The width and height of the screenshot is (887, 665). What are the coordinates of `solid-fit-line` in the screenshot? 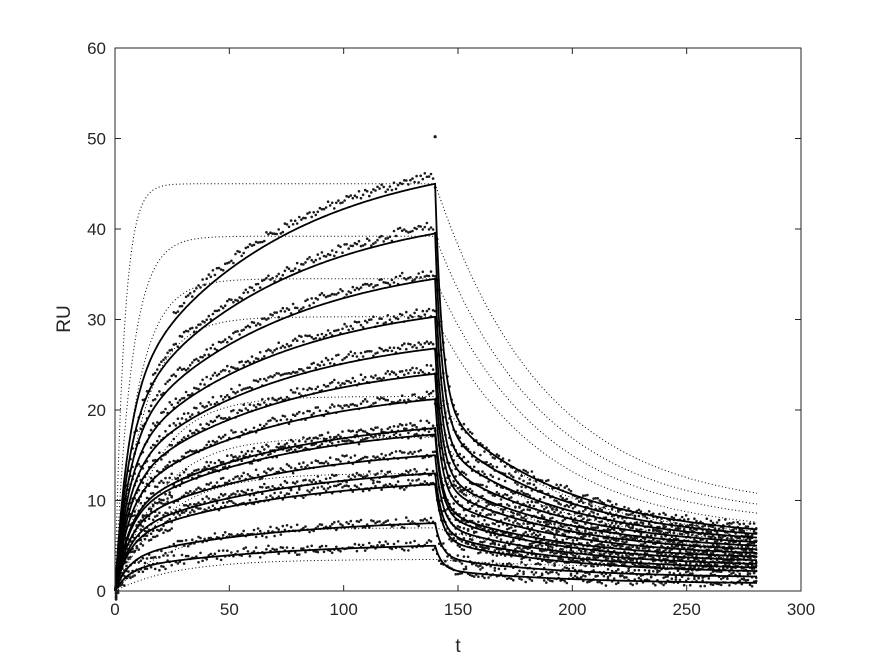 It's located at (435, 537).